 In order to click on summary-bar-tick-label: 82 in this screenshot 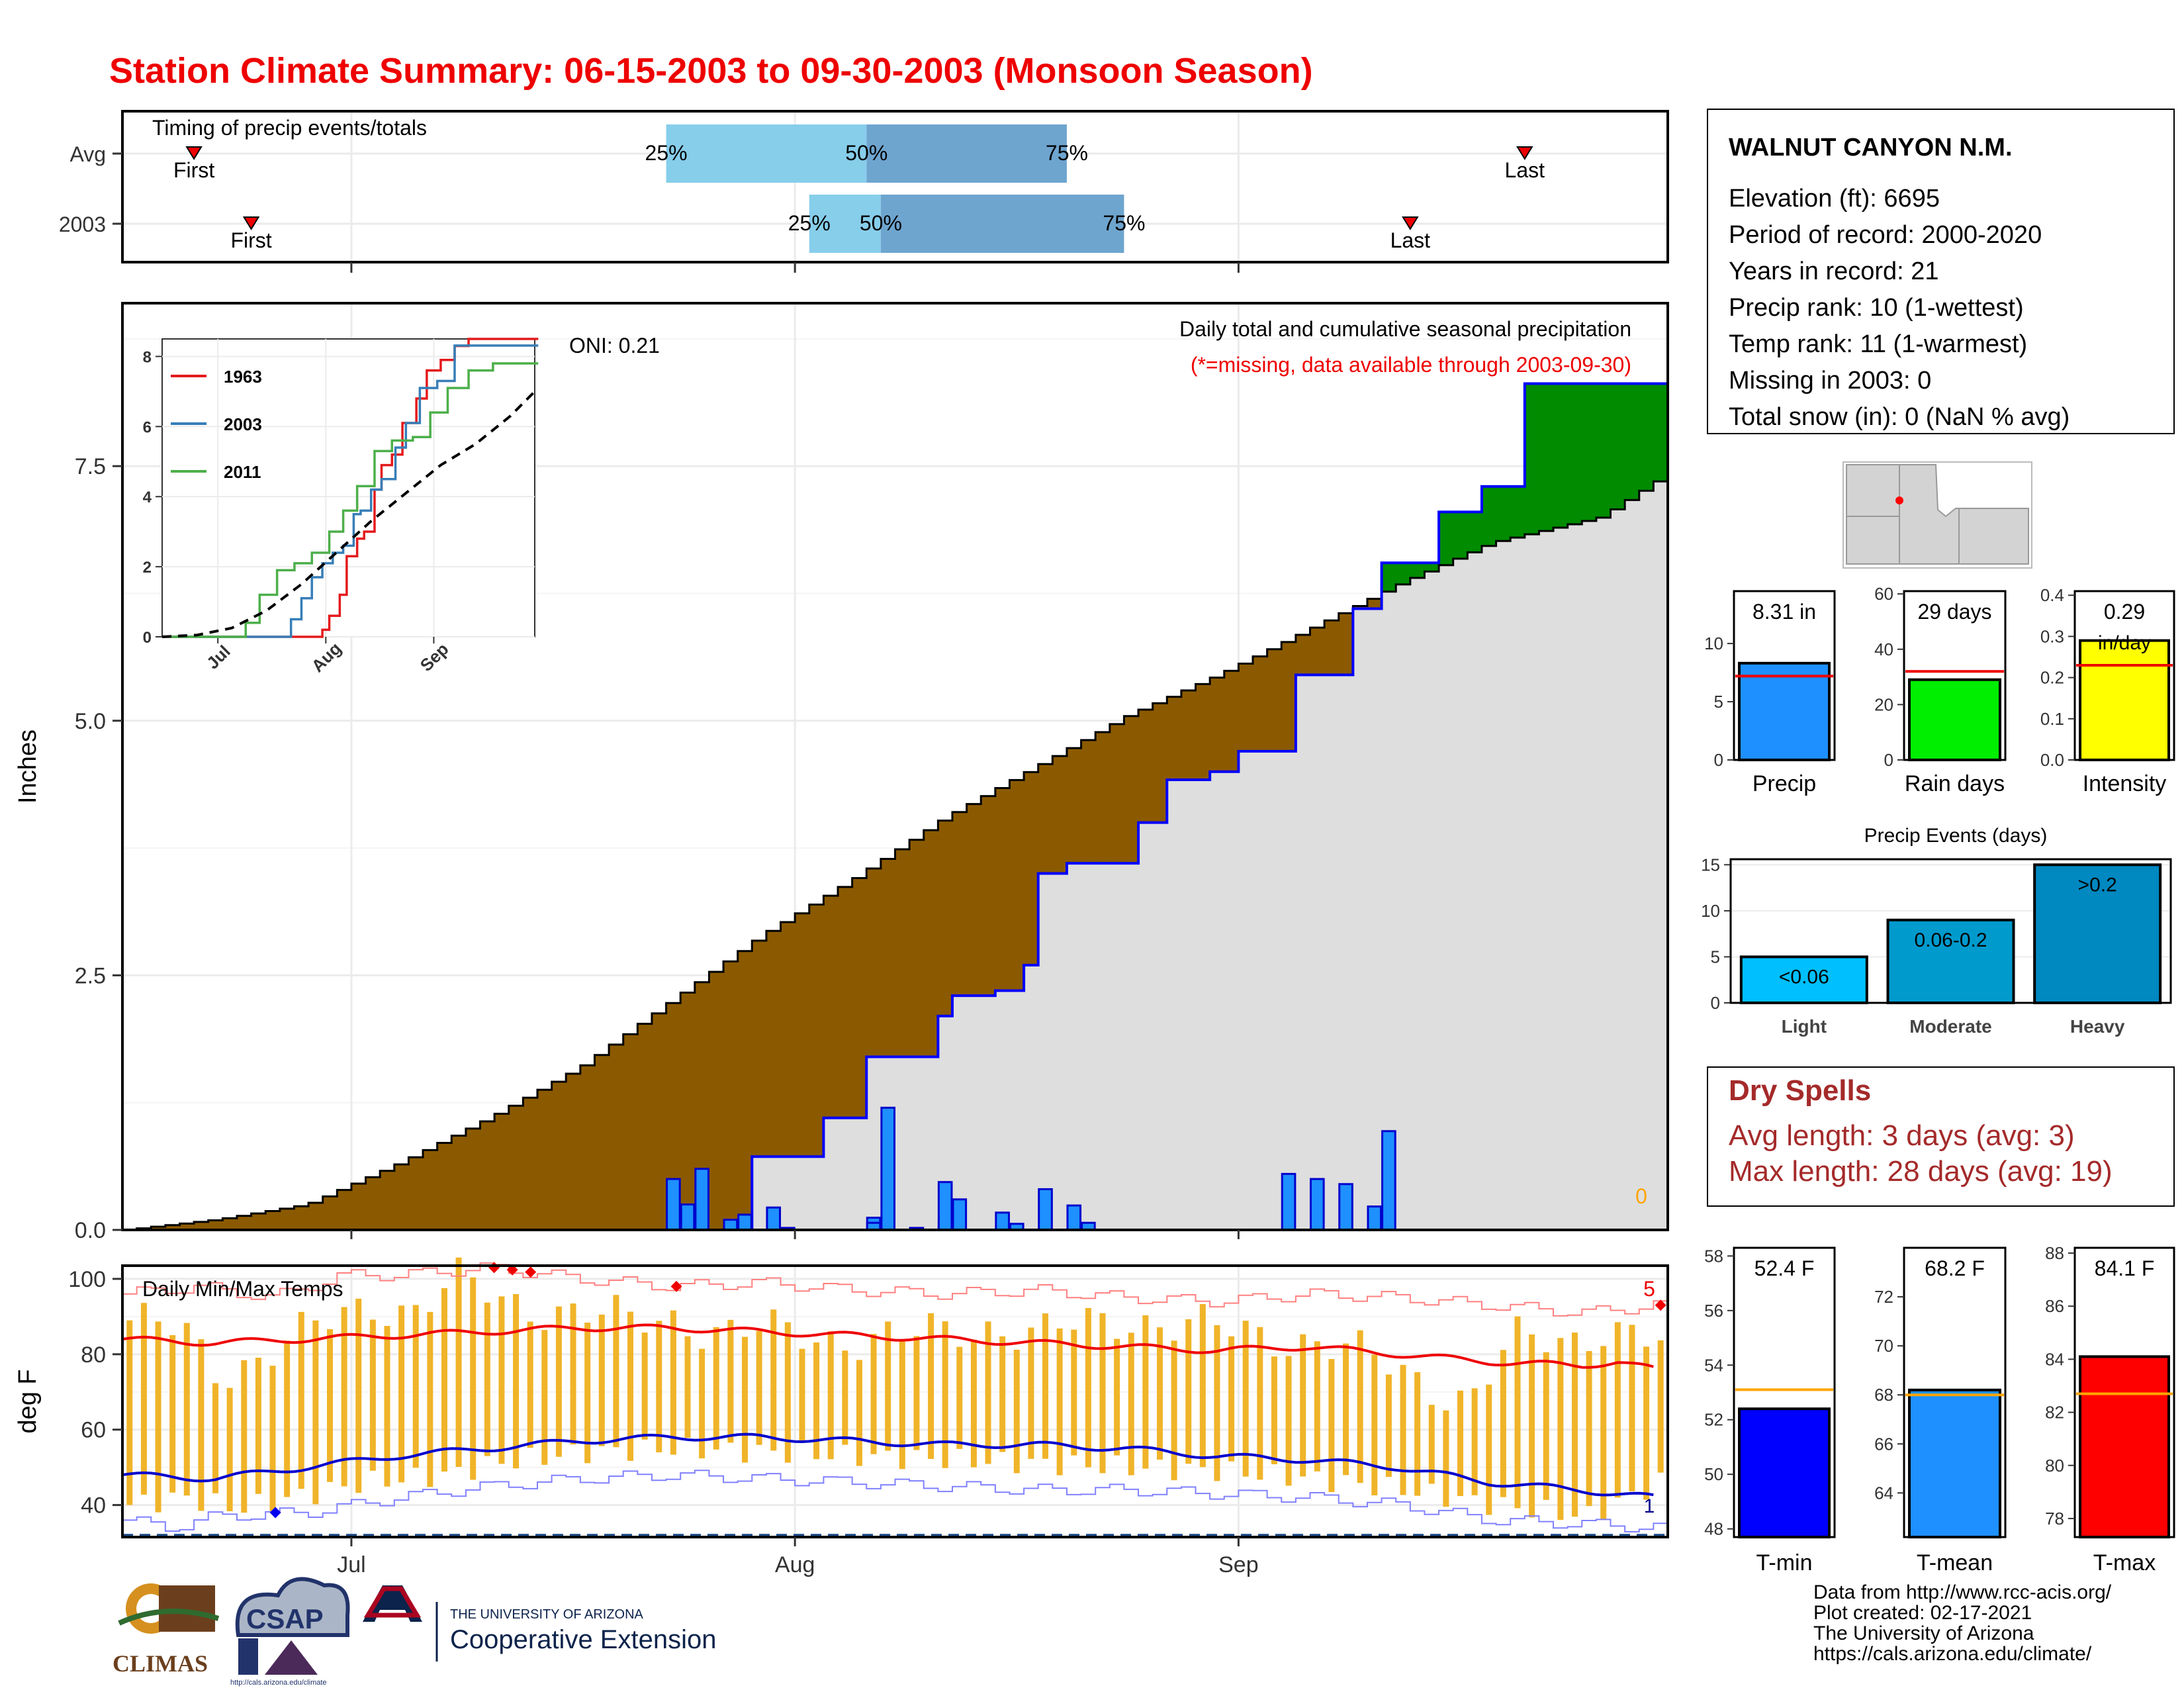, I will do `click(2054, 1413)`.